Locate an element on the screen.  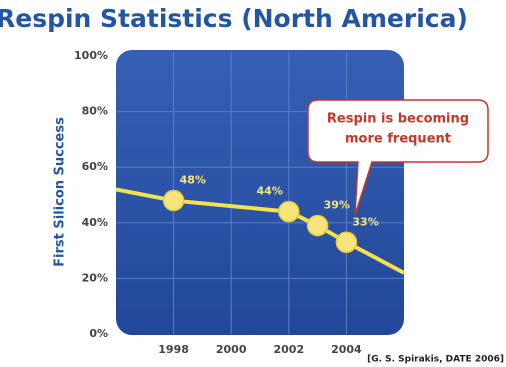
y-tick-label: 60% is located at coordinates (95, 166).